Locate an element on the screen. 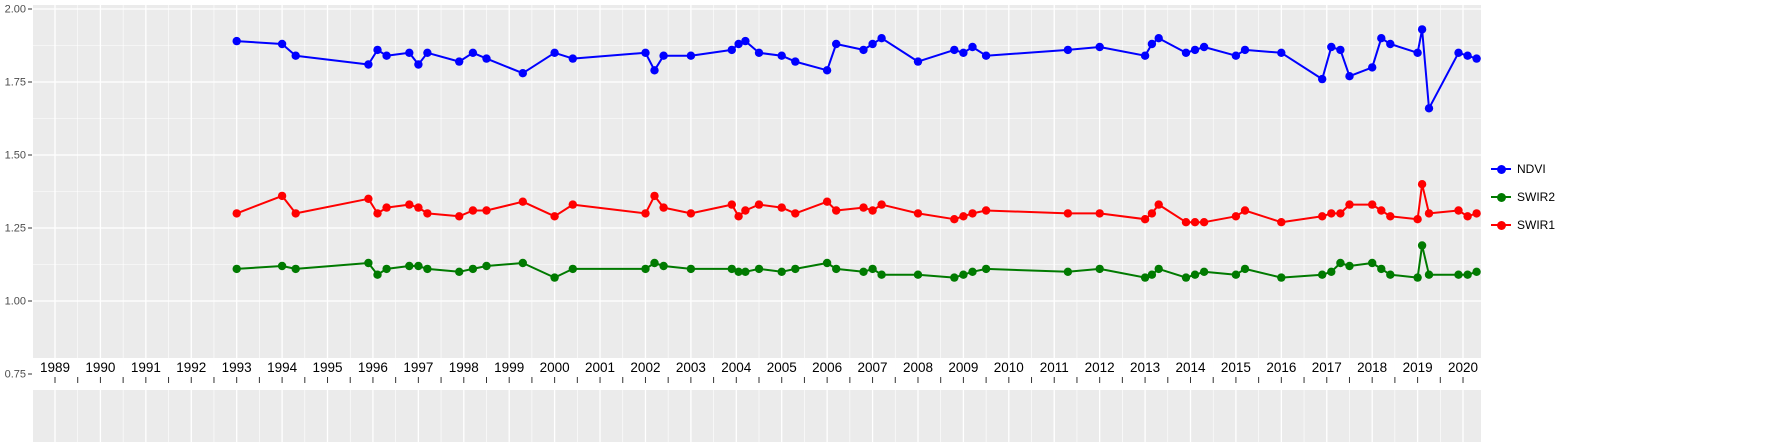 This screenshot has width=1773, height=442. svg-text: 2020 is located at coordinates (1463, 367).